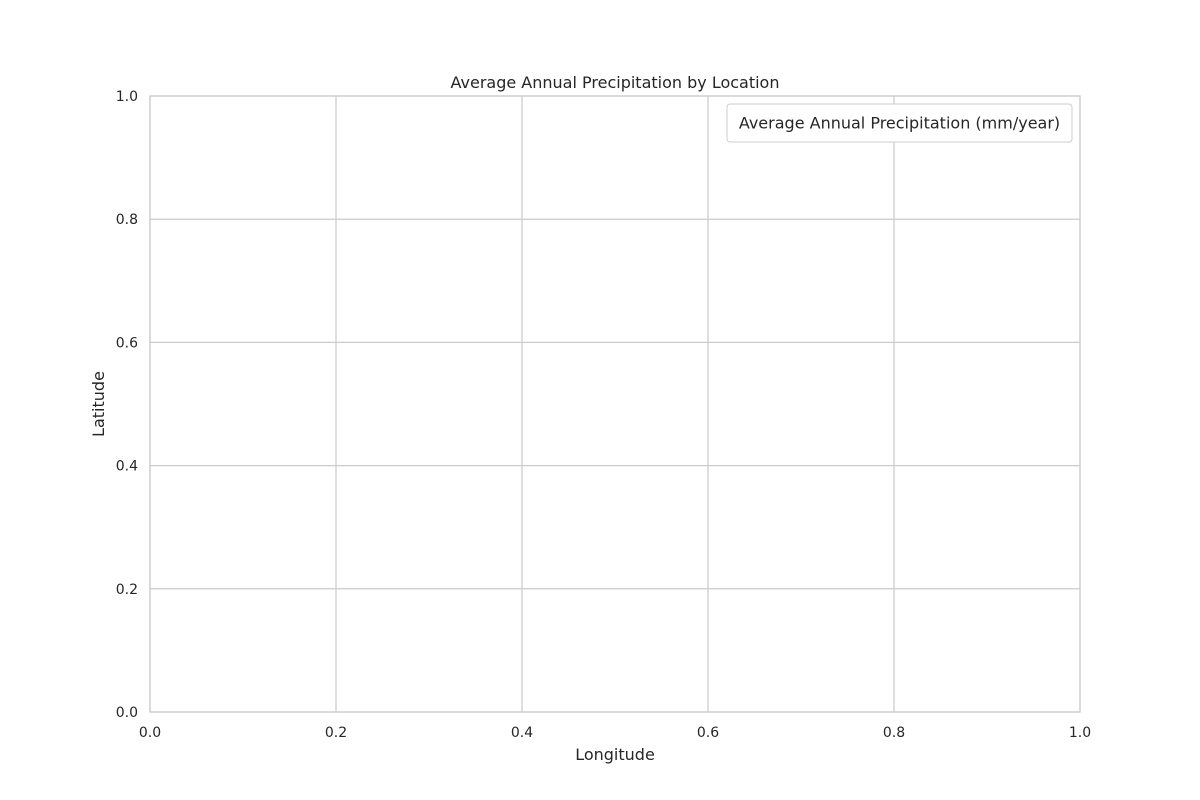 The height and width of the screenshot is (800, 1200). What do you see at coordinates (522, 733) in the screenshot?
I see `x-tick-label: 0.4` at bounding box center [522, 733].